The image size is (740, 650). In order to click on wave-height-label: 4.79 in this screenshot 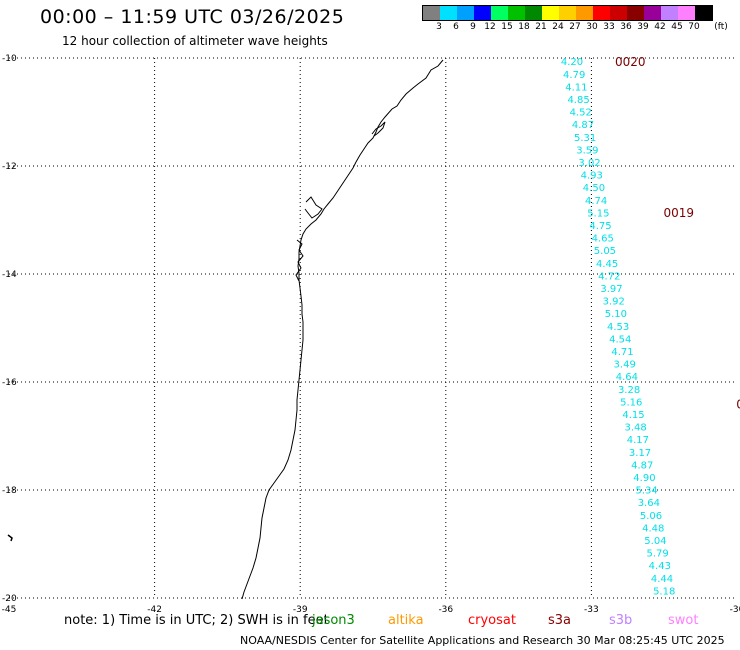, I will do `click(574, 75)`.